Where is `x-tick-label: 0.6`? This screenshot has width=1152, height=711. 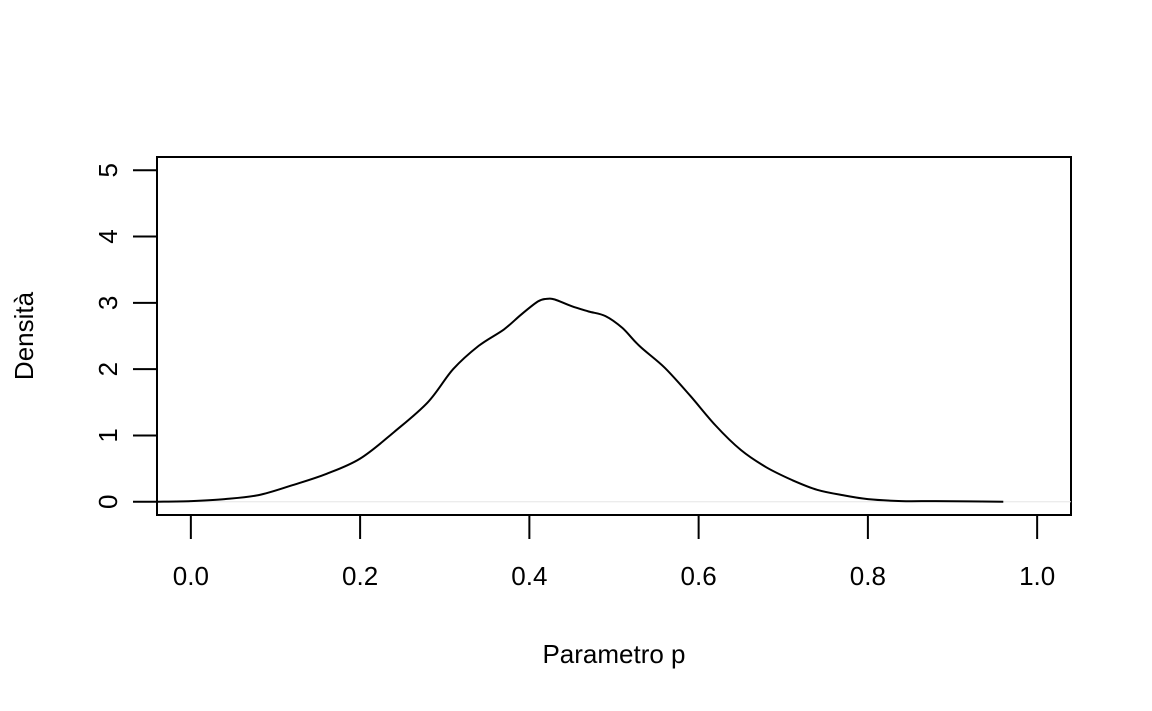 x-tick-label: 0.6 is located at coordinates (699, 576).